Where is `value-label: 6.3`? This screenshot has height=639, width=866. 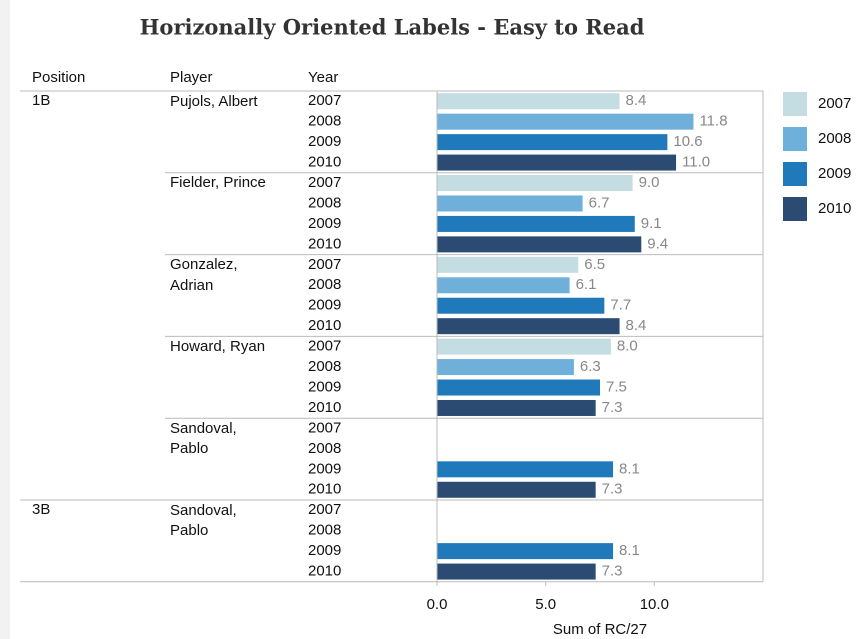 value-label: 6.3 is located at coordinates (590, 366).